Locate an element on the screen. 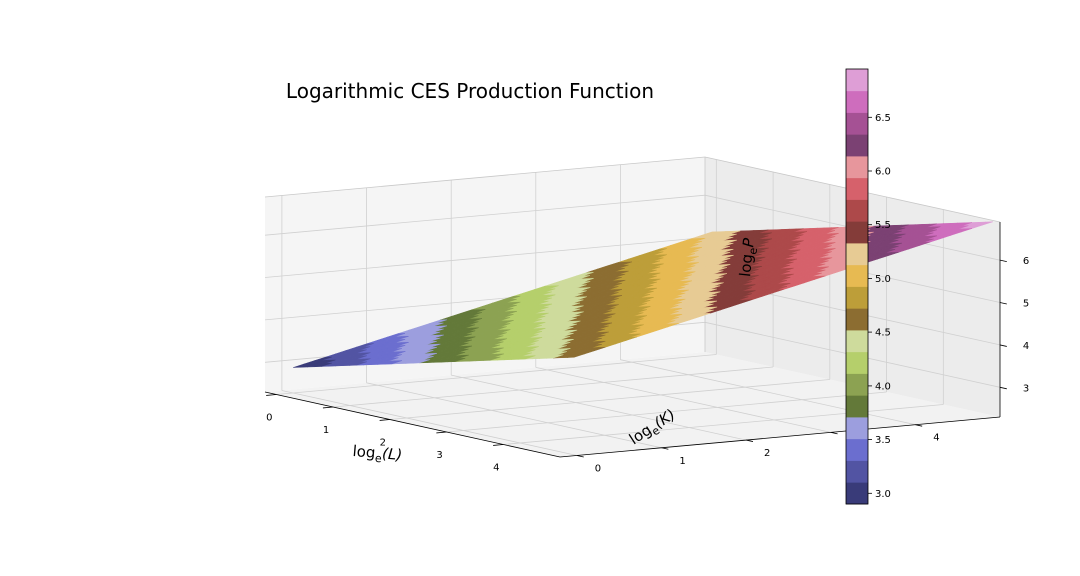  x-tick-label: 3 is located at coordinates (439, 455).